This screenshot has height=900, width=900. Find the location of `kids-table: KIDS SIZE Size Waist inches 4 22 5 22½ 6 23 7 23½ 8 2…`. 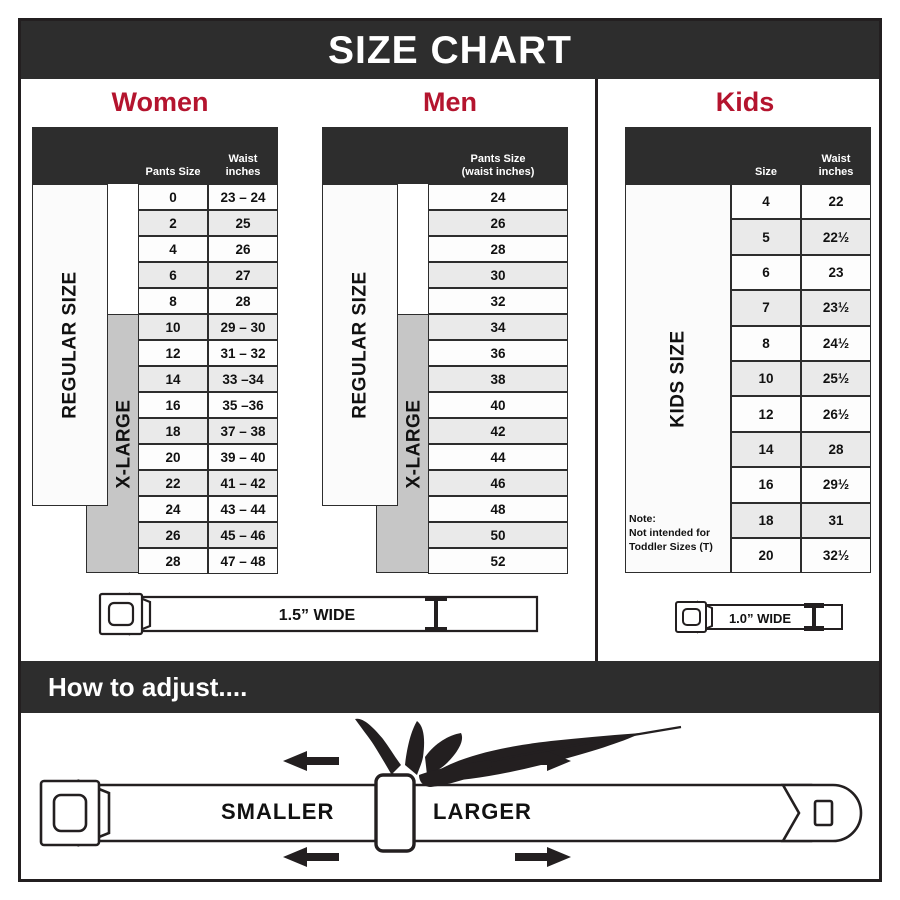

kids-table: KIDS SIZE Size Waist inches 4 22 5 22½ 6 23 7 23½ 8 2… is located at coordinates (748, 350).